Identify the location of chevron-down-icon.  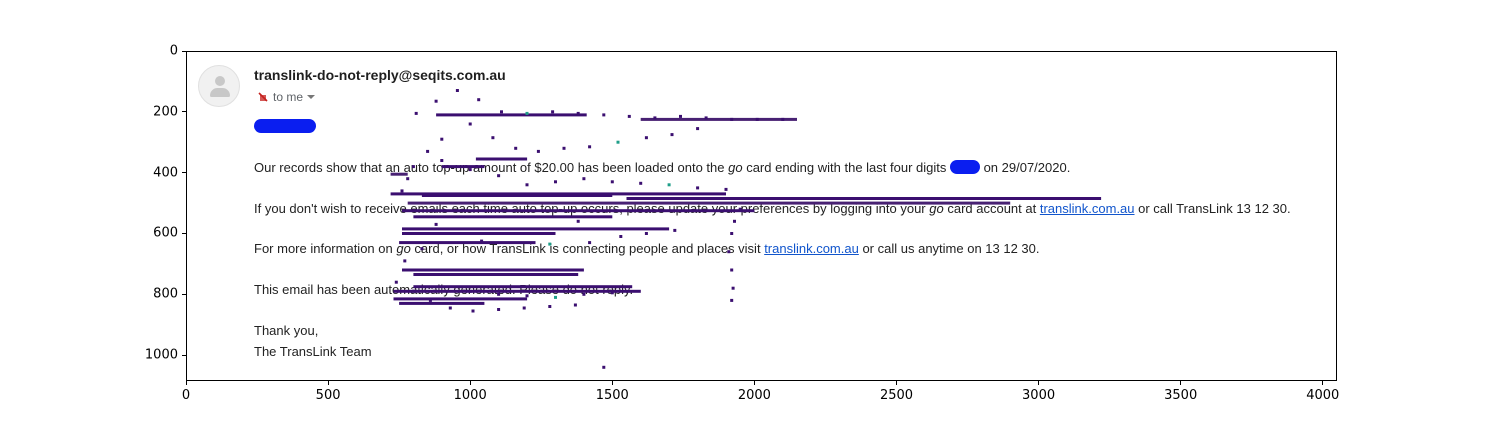
(311, 97).